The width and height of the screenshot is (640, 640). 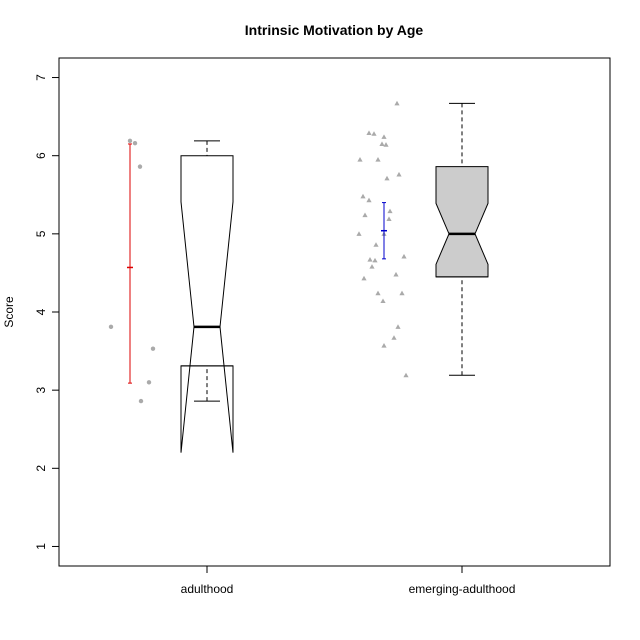 What do you see at coordinates (9, 312) in the screenshot?
I see `y-axis-label: Score` at bounding box center [9, 312].